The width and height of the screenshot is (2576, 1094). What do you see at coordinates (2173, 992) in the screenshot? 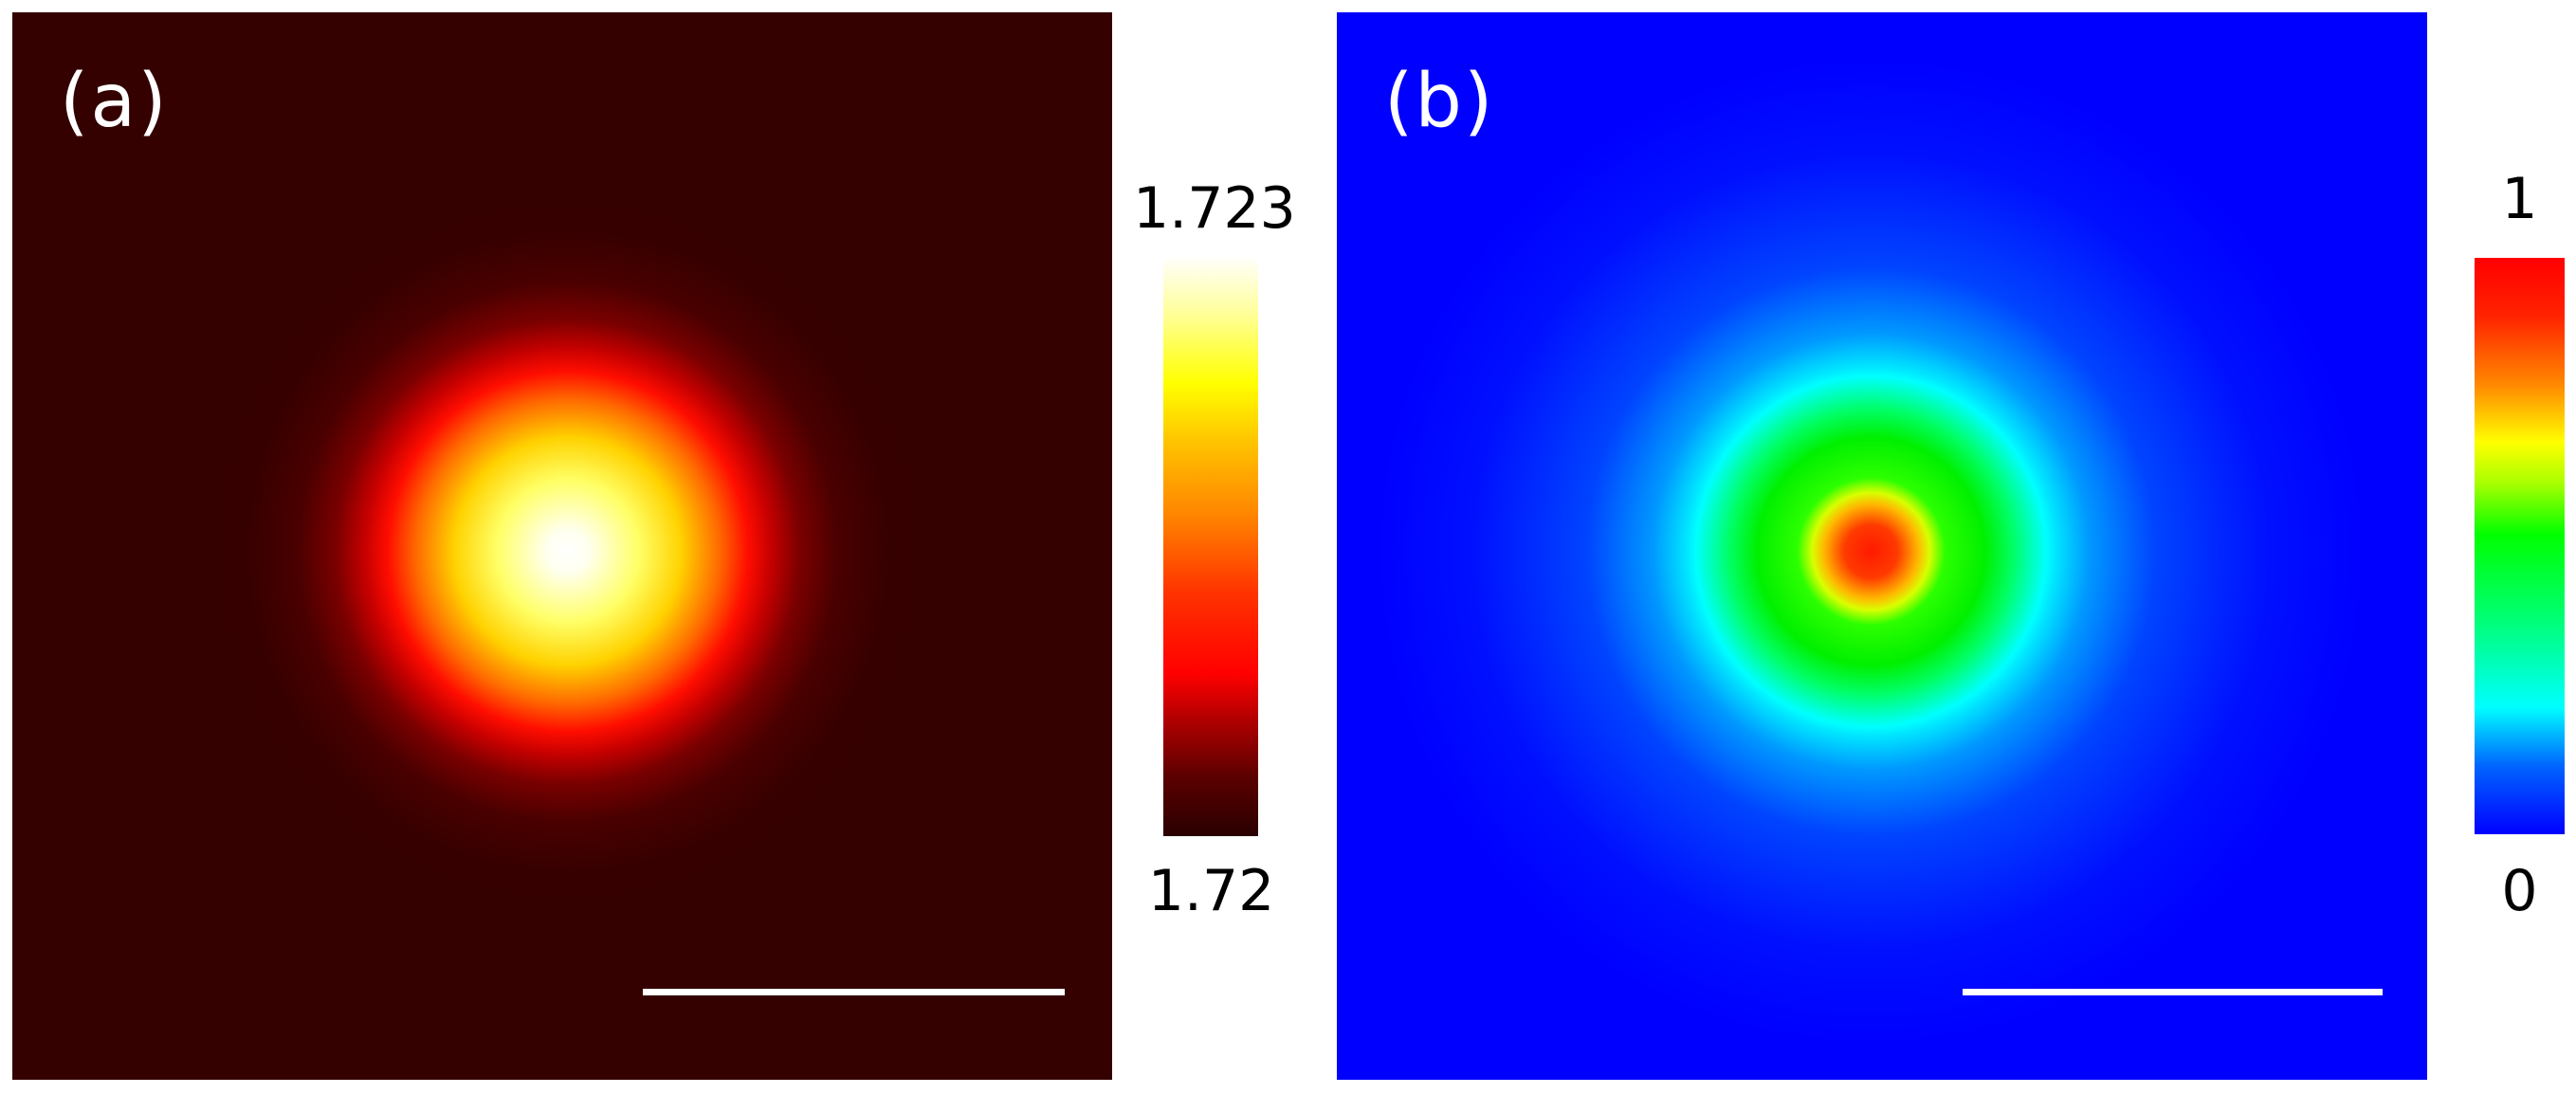
I see `scale-bar-b` at bounding box center [2173, 992].